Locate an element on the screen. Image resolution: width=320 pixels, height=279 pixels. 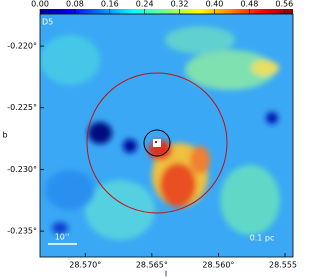
colorbar-tick-label: 0.08 is located at coordinates (75, 4).